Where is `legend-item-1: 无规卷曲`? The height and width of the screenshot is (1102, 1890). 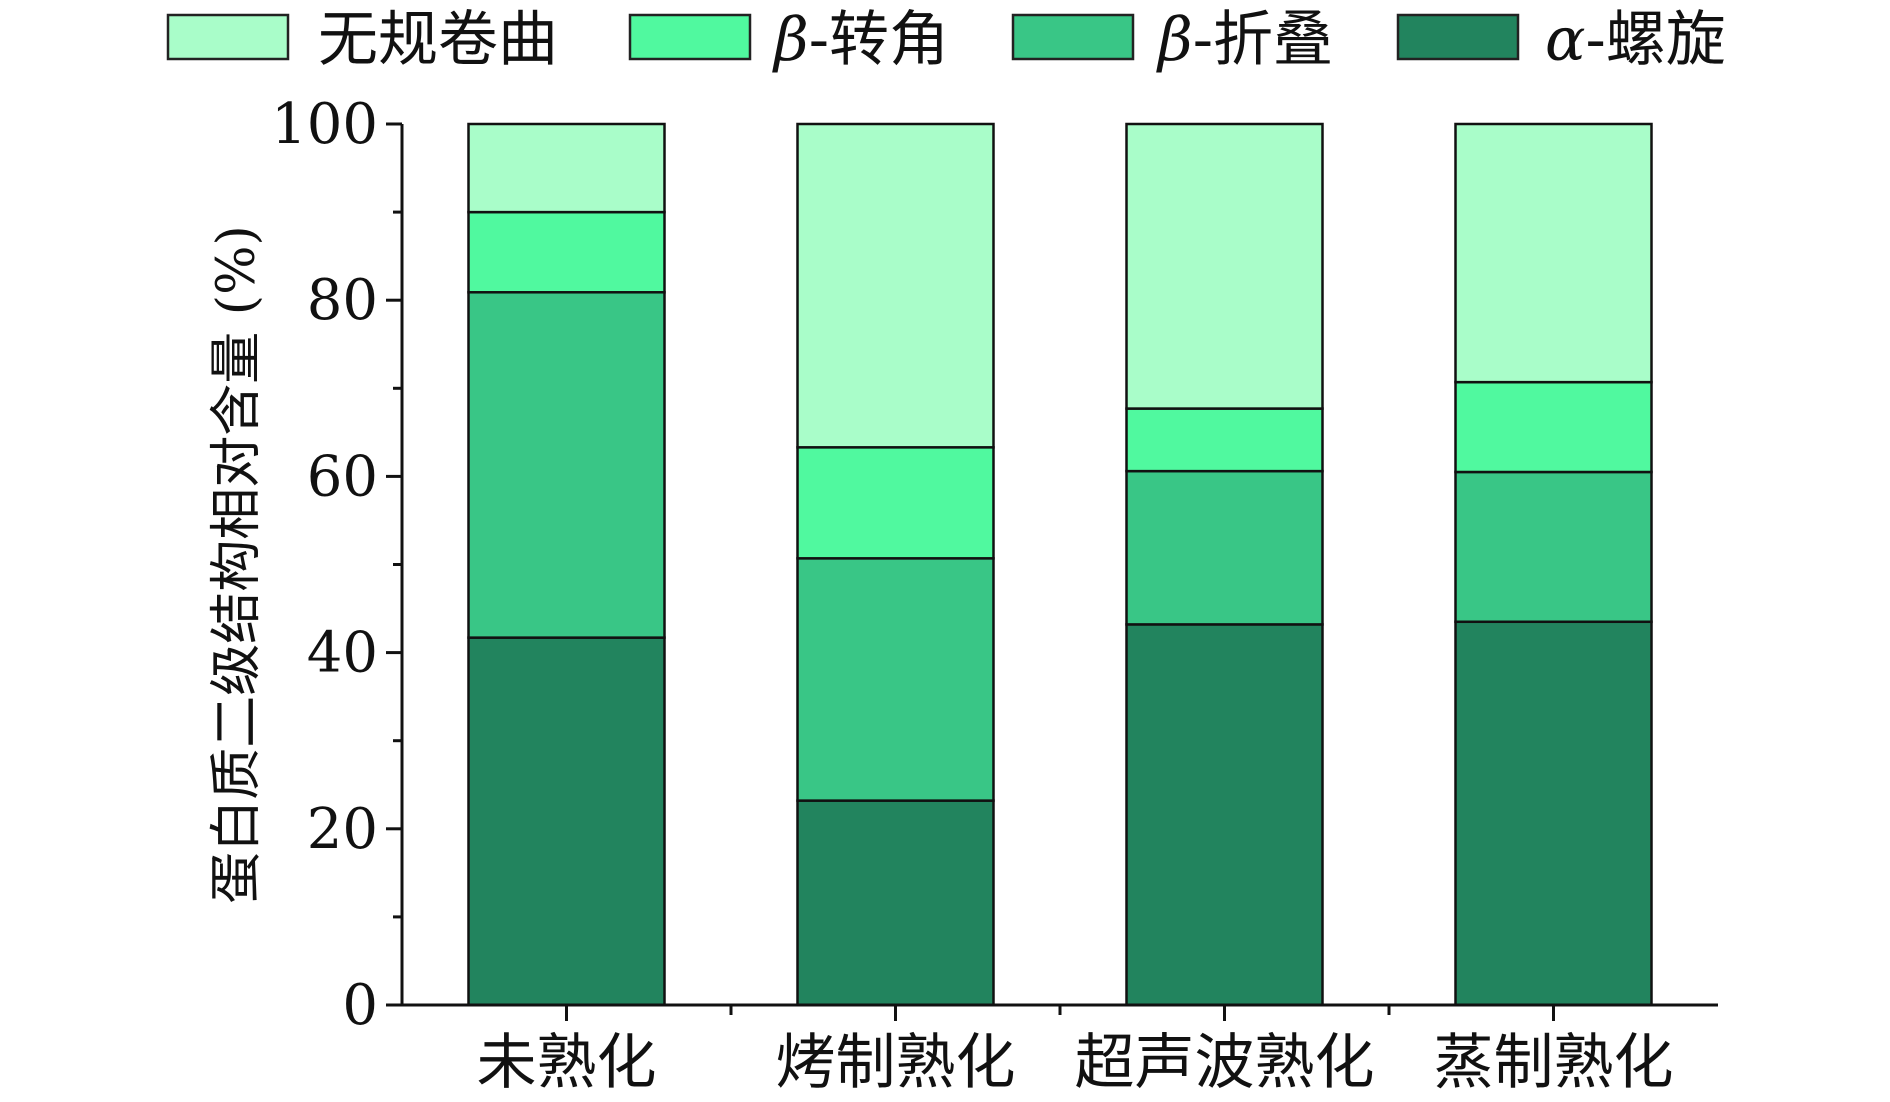
legend-item-1: 无规卷曲 is located at coordinates (362, 40).